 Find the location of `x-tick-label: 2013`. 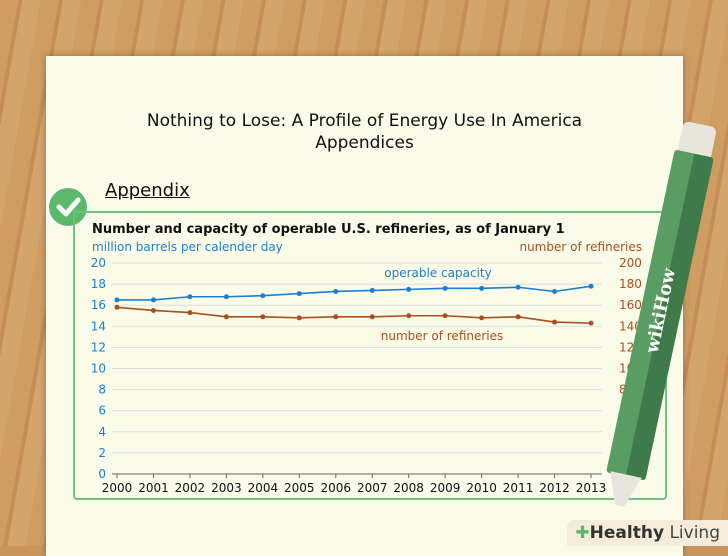

x-tick-label: 2013 is located at coordinates (591, 488).